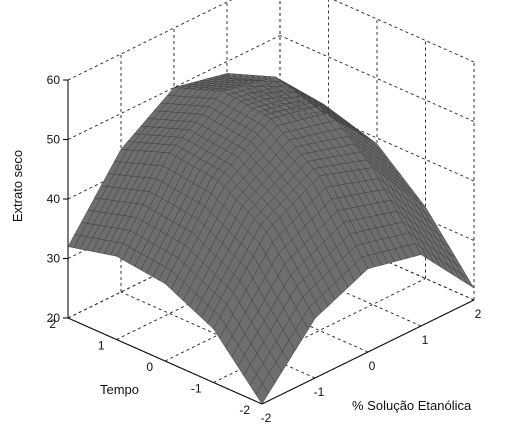  What do you see at coordinates (368, 352) in the screenshot?
I see `x-axis-line` at bounding box center [368, 352].